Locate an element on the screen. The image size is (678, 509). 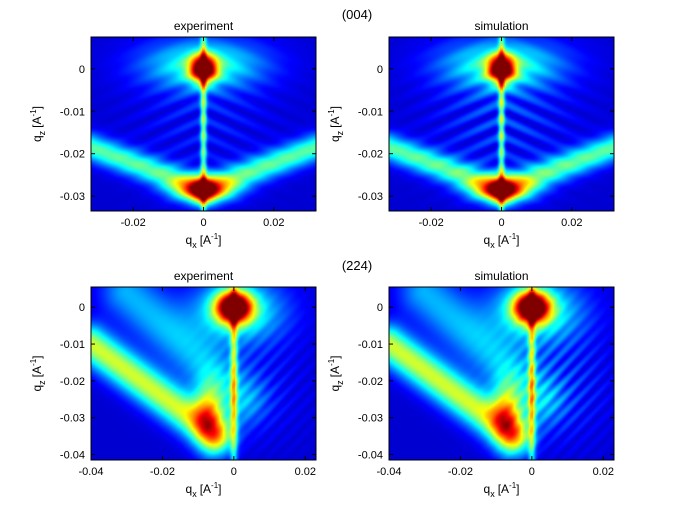
section-label-004: (004) is located at coordinates (357, 14).